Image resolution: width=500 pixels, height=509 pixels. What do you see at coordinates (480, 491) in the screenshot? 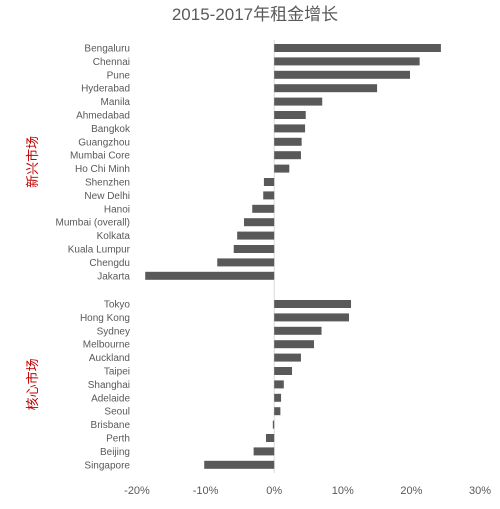
I see `x-tick-label: 30%` at bounding box center [480, 491].